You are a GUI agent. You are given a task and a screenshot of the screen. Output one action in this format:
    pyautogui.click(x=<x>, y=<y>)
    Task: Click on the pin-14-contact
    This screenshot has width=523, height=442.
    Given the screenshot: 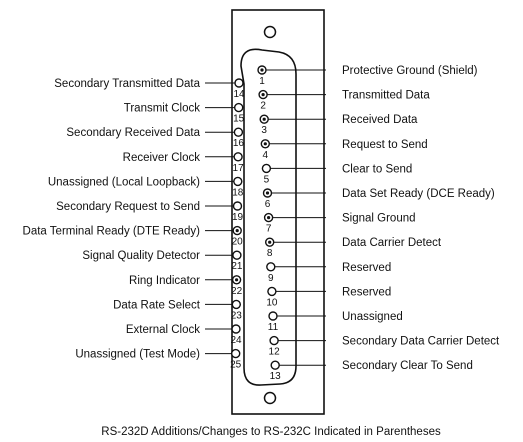 What is the action you would take?
    pyautogui.click(x=239, y=83)
    